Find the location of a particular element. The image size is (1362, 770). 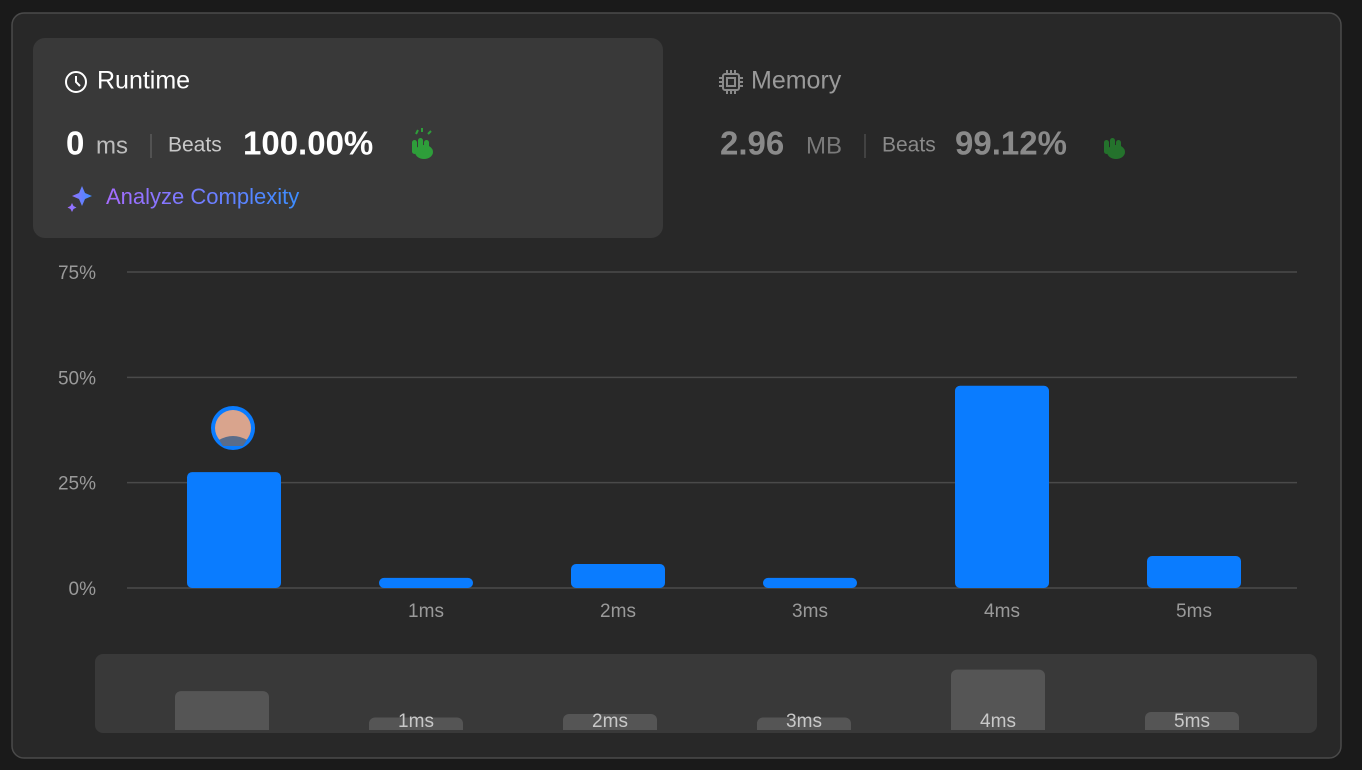

runtime-title: Runtime is located at coordinates (143, 81).